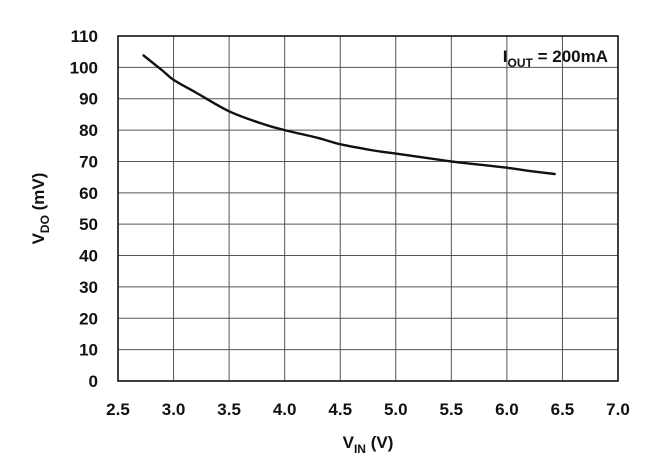 This screenshot has width=657, height=476. Describe the element at coordinates (88, 287) in the screenshot. I see `y-tick-label: 30` at that location.